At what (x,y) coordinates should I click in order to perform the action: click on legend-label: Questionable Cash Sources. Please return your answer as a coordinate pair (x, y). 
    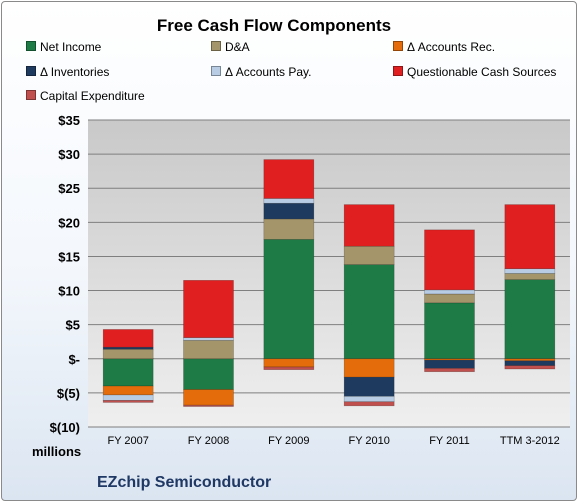
    Looking at the image, I should click on (482, 72).